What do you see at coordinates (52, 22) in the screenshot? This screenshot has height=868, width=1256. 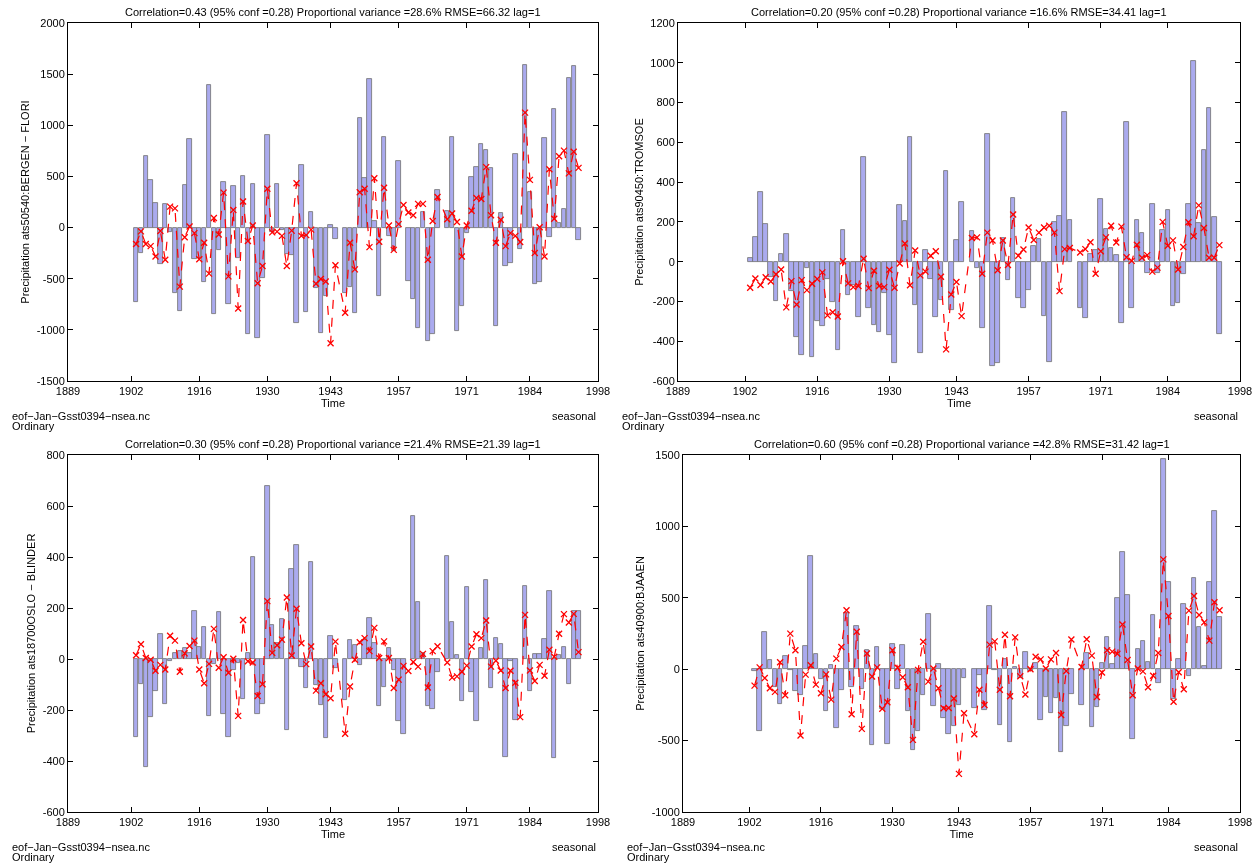 I see `y-tick-label: 2000` at bounding box center [52, 22].